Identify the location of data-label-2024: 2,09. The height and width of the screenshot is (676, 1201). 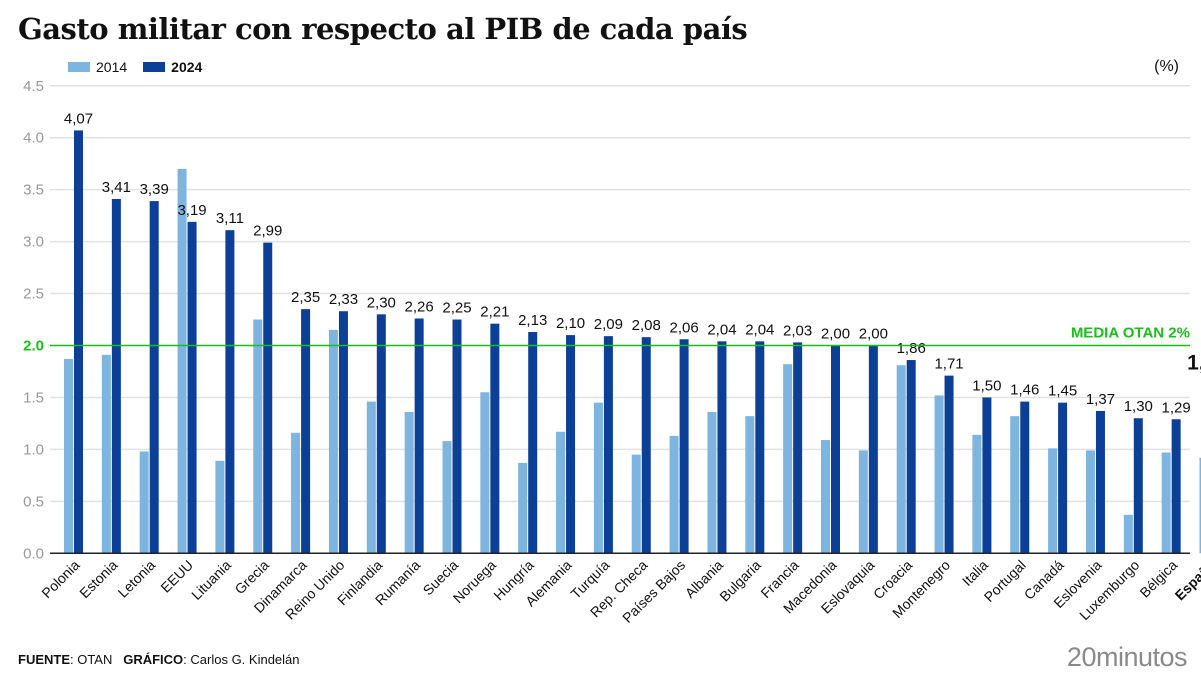
(608, 324).